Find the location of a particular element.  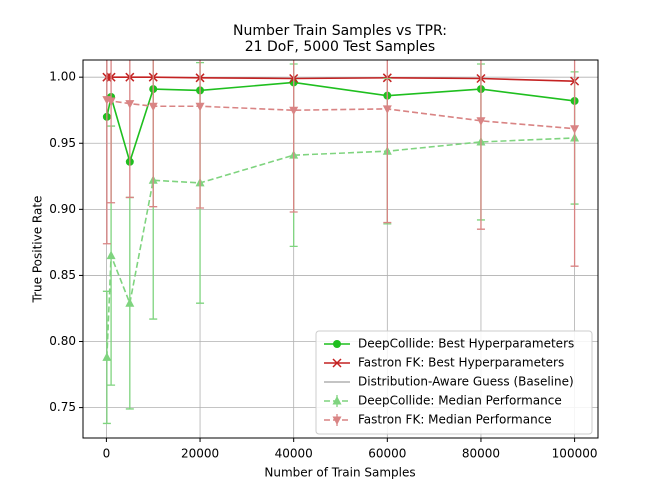

legend-label: Fastron FK: Best Hyperparameters is located at coordinates (461, 363).